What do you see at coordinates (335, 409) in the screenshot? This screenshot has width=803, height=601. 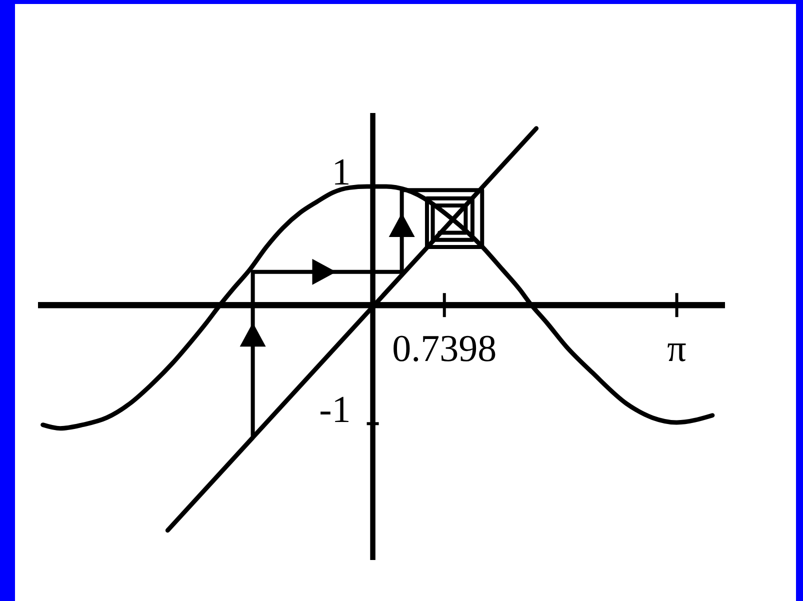 I see `y-tick-label: -1` at bounding box center [335, 409].